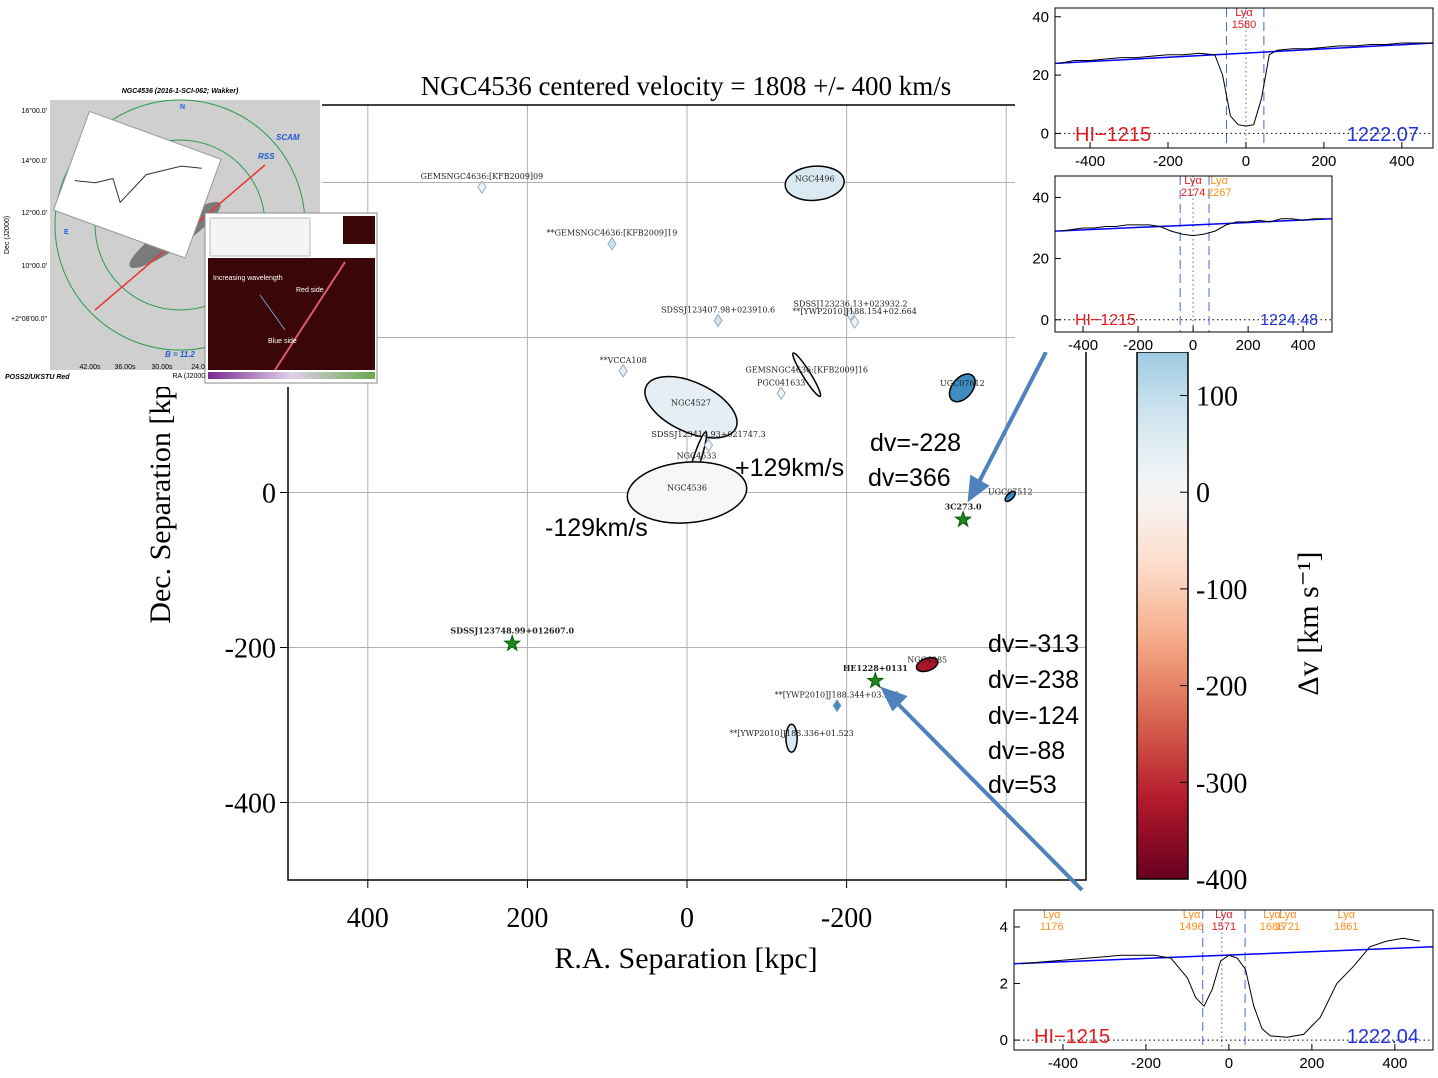 This screenshot has width=1438, height=1078. What do you see at coordinates (1193, 193) in the screenshot?
I see `line-label-velocity: 2174` at bounding box center [1193, 193].